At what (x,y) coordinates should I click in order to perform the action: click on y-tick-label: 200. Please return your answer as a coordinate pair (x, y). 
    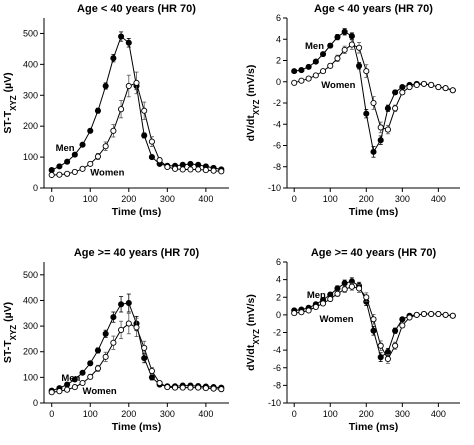
    Looking at the image, I should click on (30, 352).